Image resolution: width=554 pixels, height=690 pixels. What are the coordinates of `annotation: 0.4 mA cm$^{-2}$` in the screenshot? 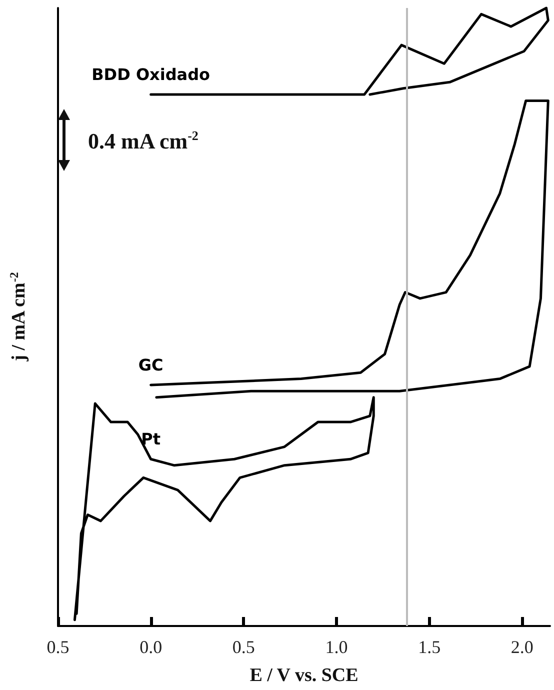 It's located at (143, 141).